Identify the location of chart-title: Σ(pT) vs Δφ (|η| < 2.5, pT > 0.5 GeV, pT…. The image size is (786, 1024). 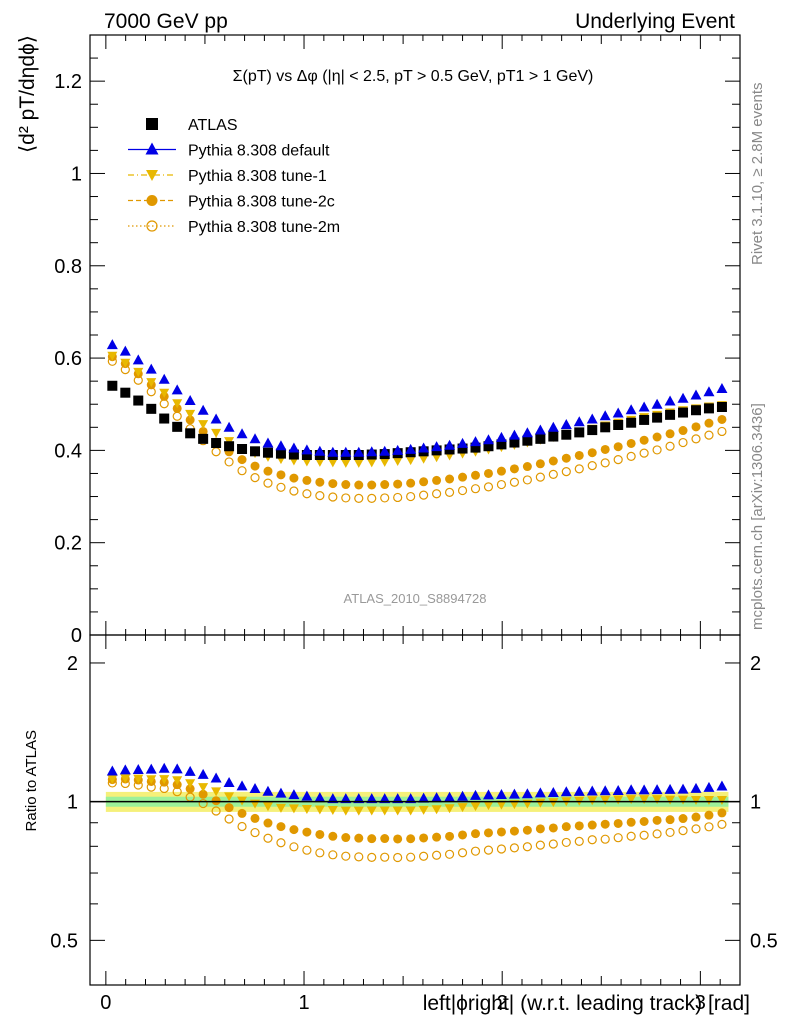
(413, 76).